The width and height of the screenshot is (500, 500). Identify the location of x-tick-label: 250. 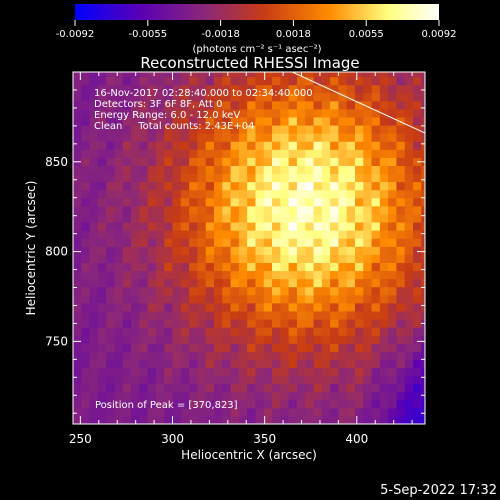
(80, 439).